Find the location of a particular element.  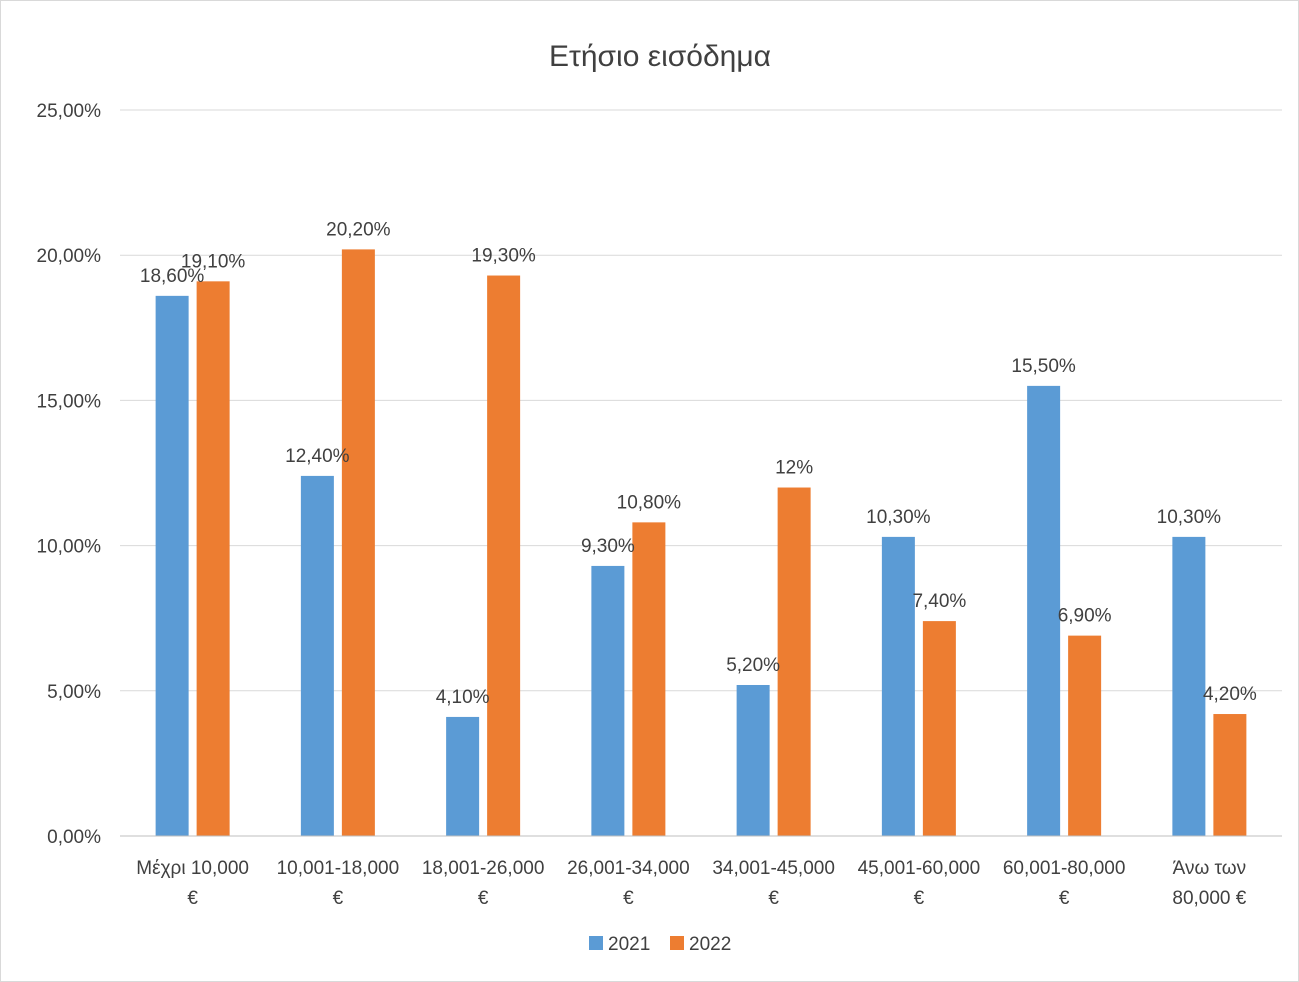

y-tick-label: 0,00% is located at coordinates (74, 837).